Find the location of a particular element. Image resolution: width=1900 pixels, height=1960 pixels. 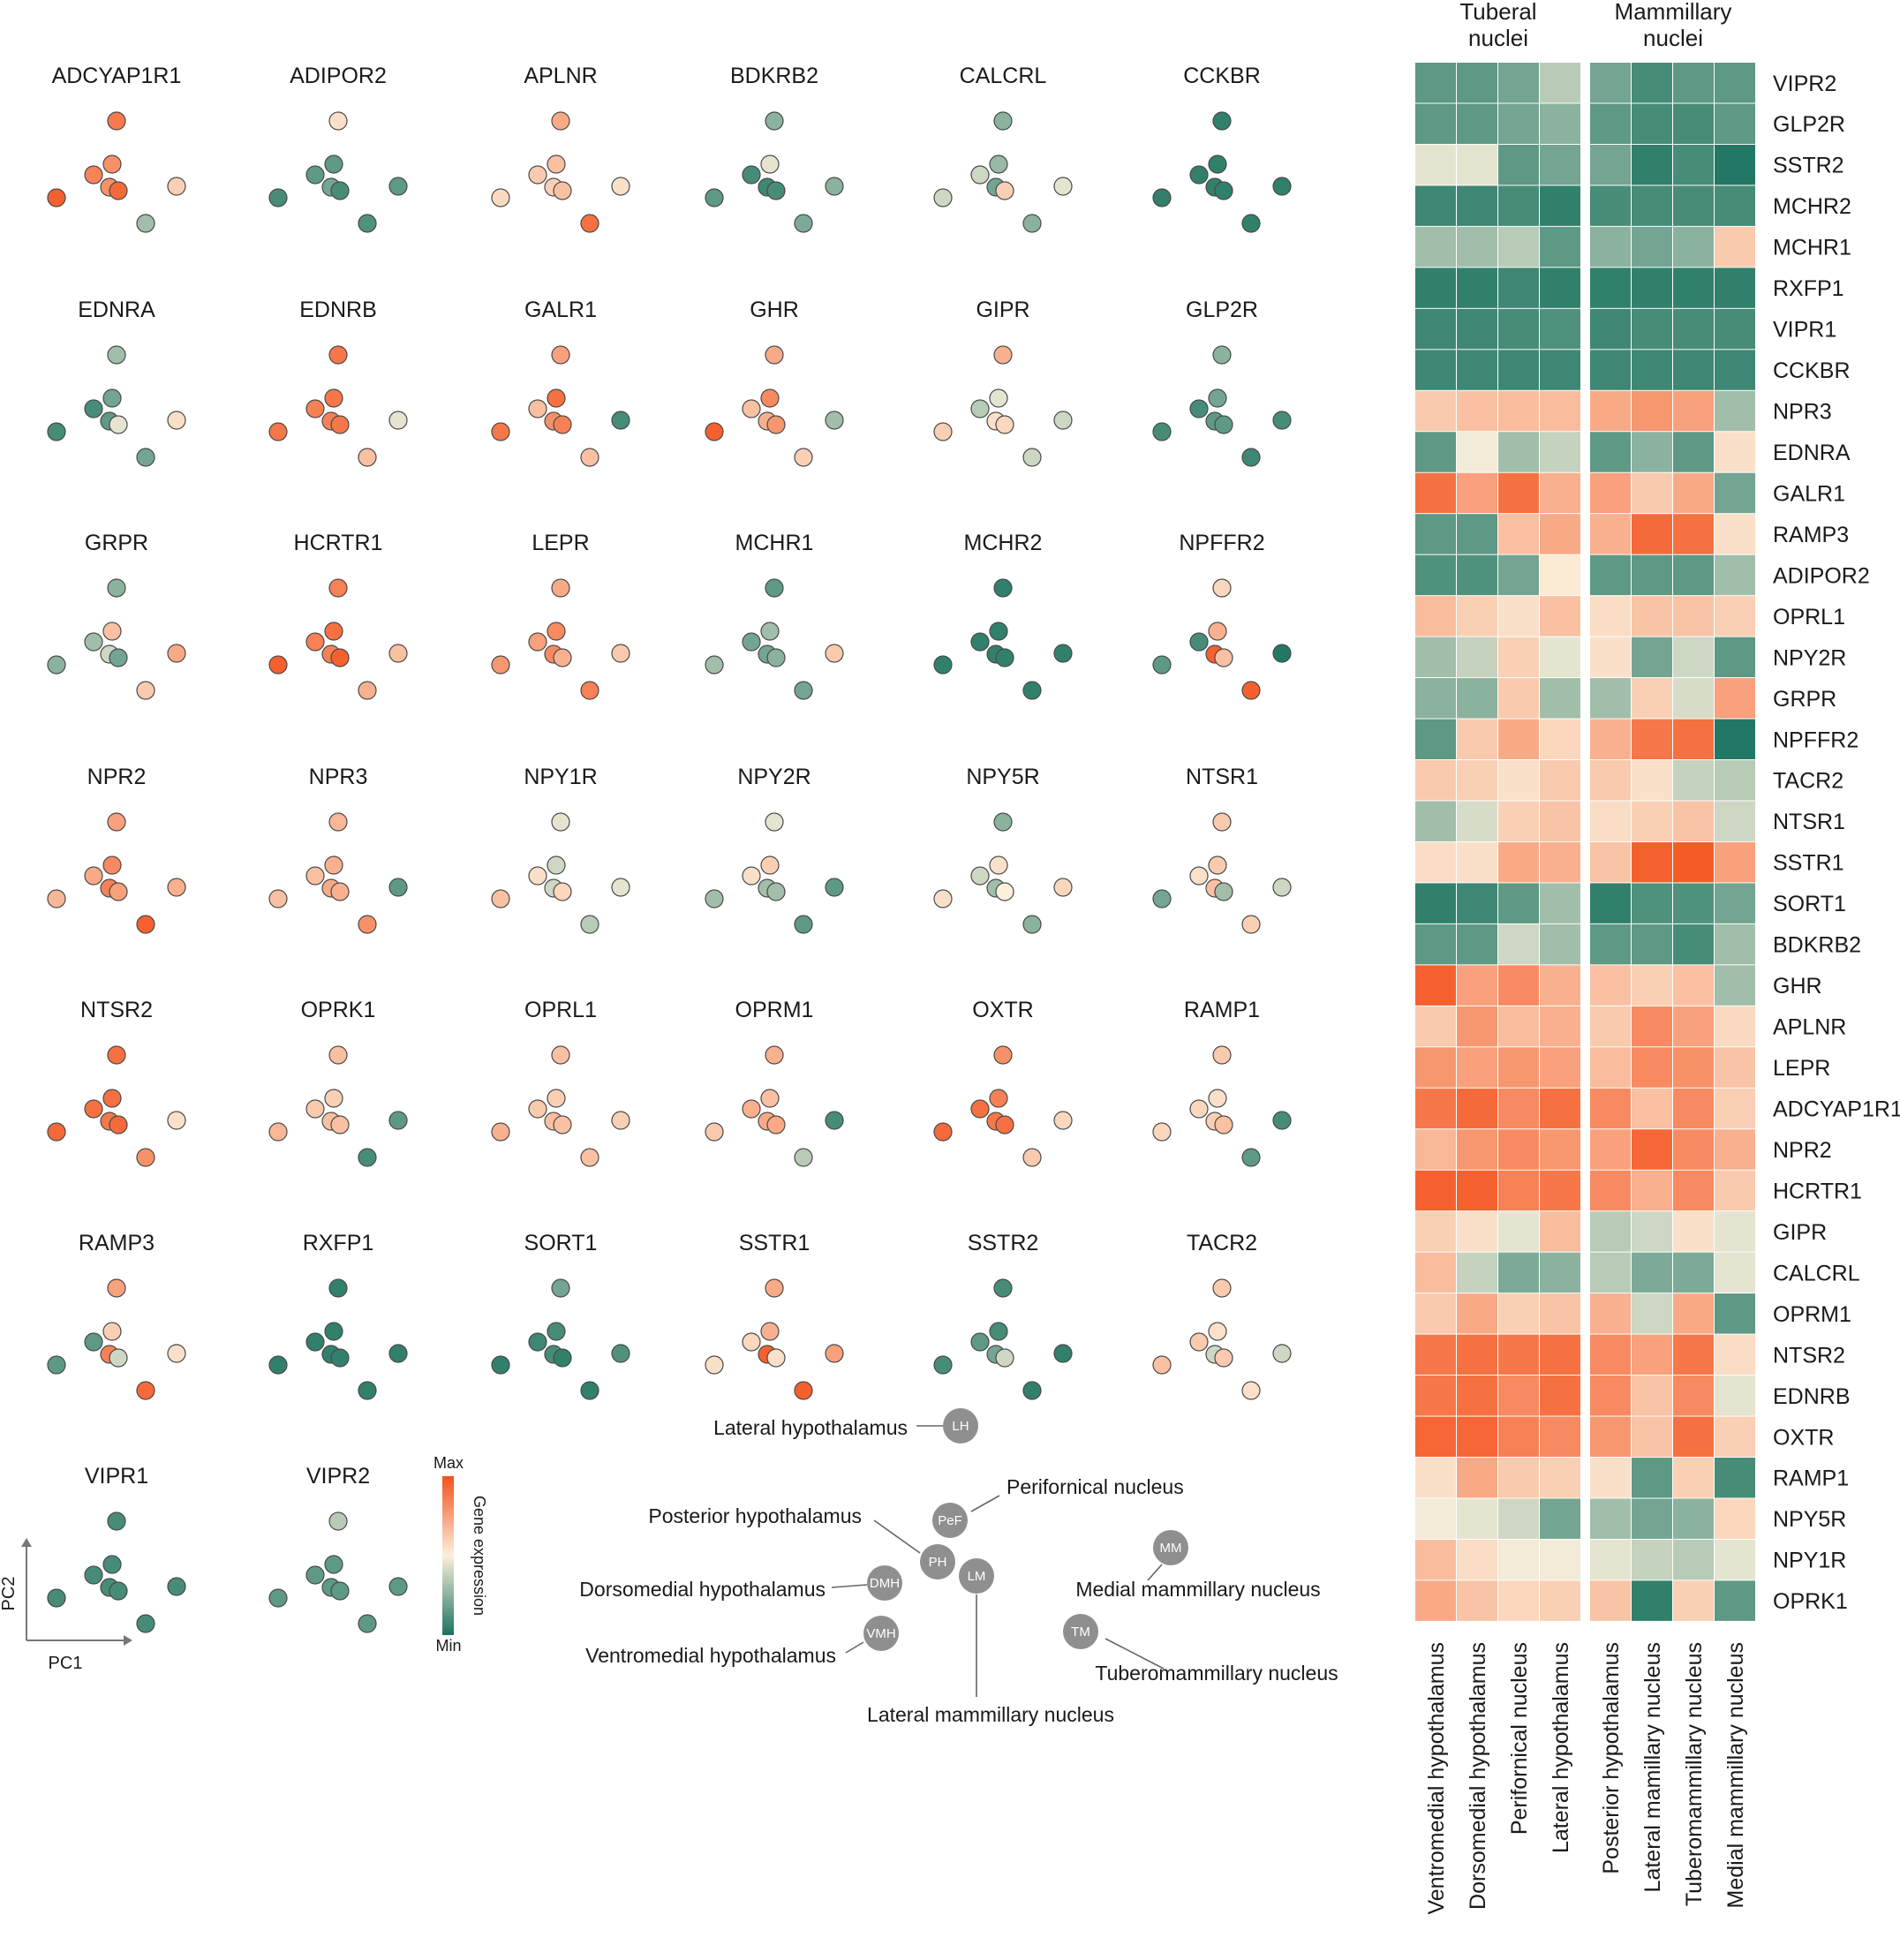

row-label: OPRM1 is located at coordinates (1812, 1314).